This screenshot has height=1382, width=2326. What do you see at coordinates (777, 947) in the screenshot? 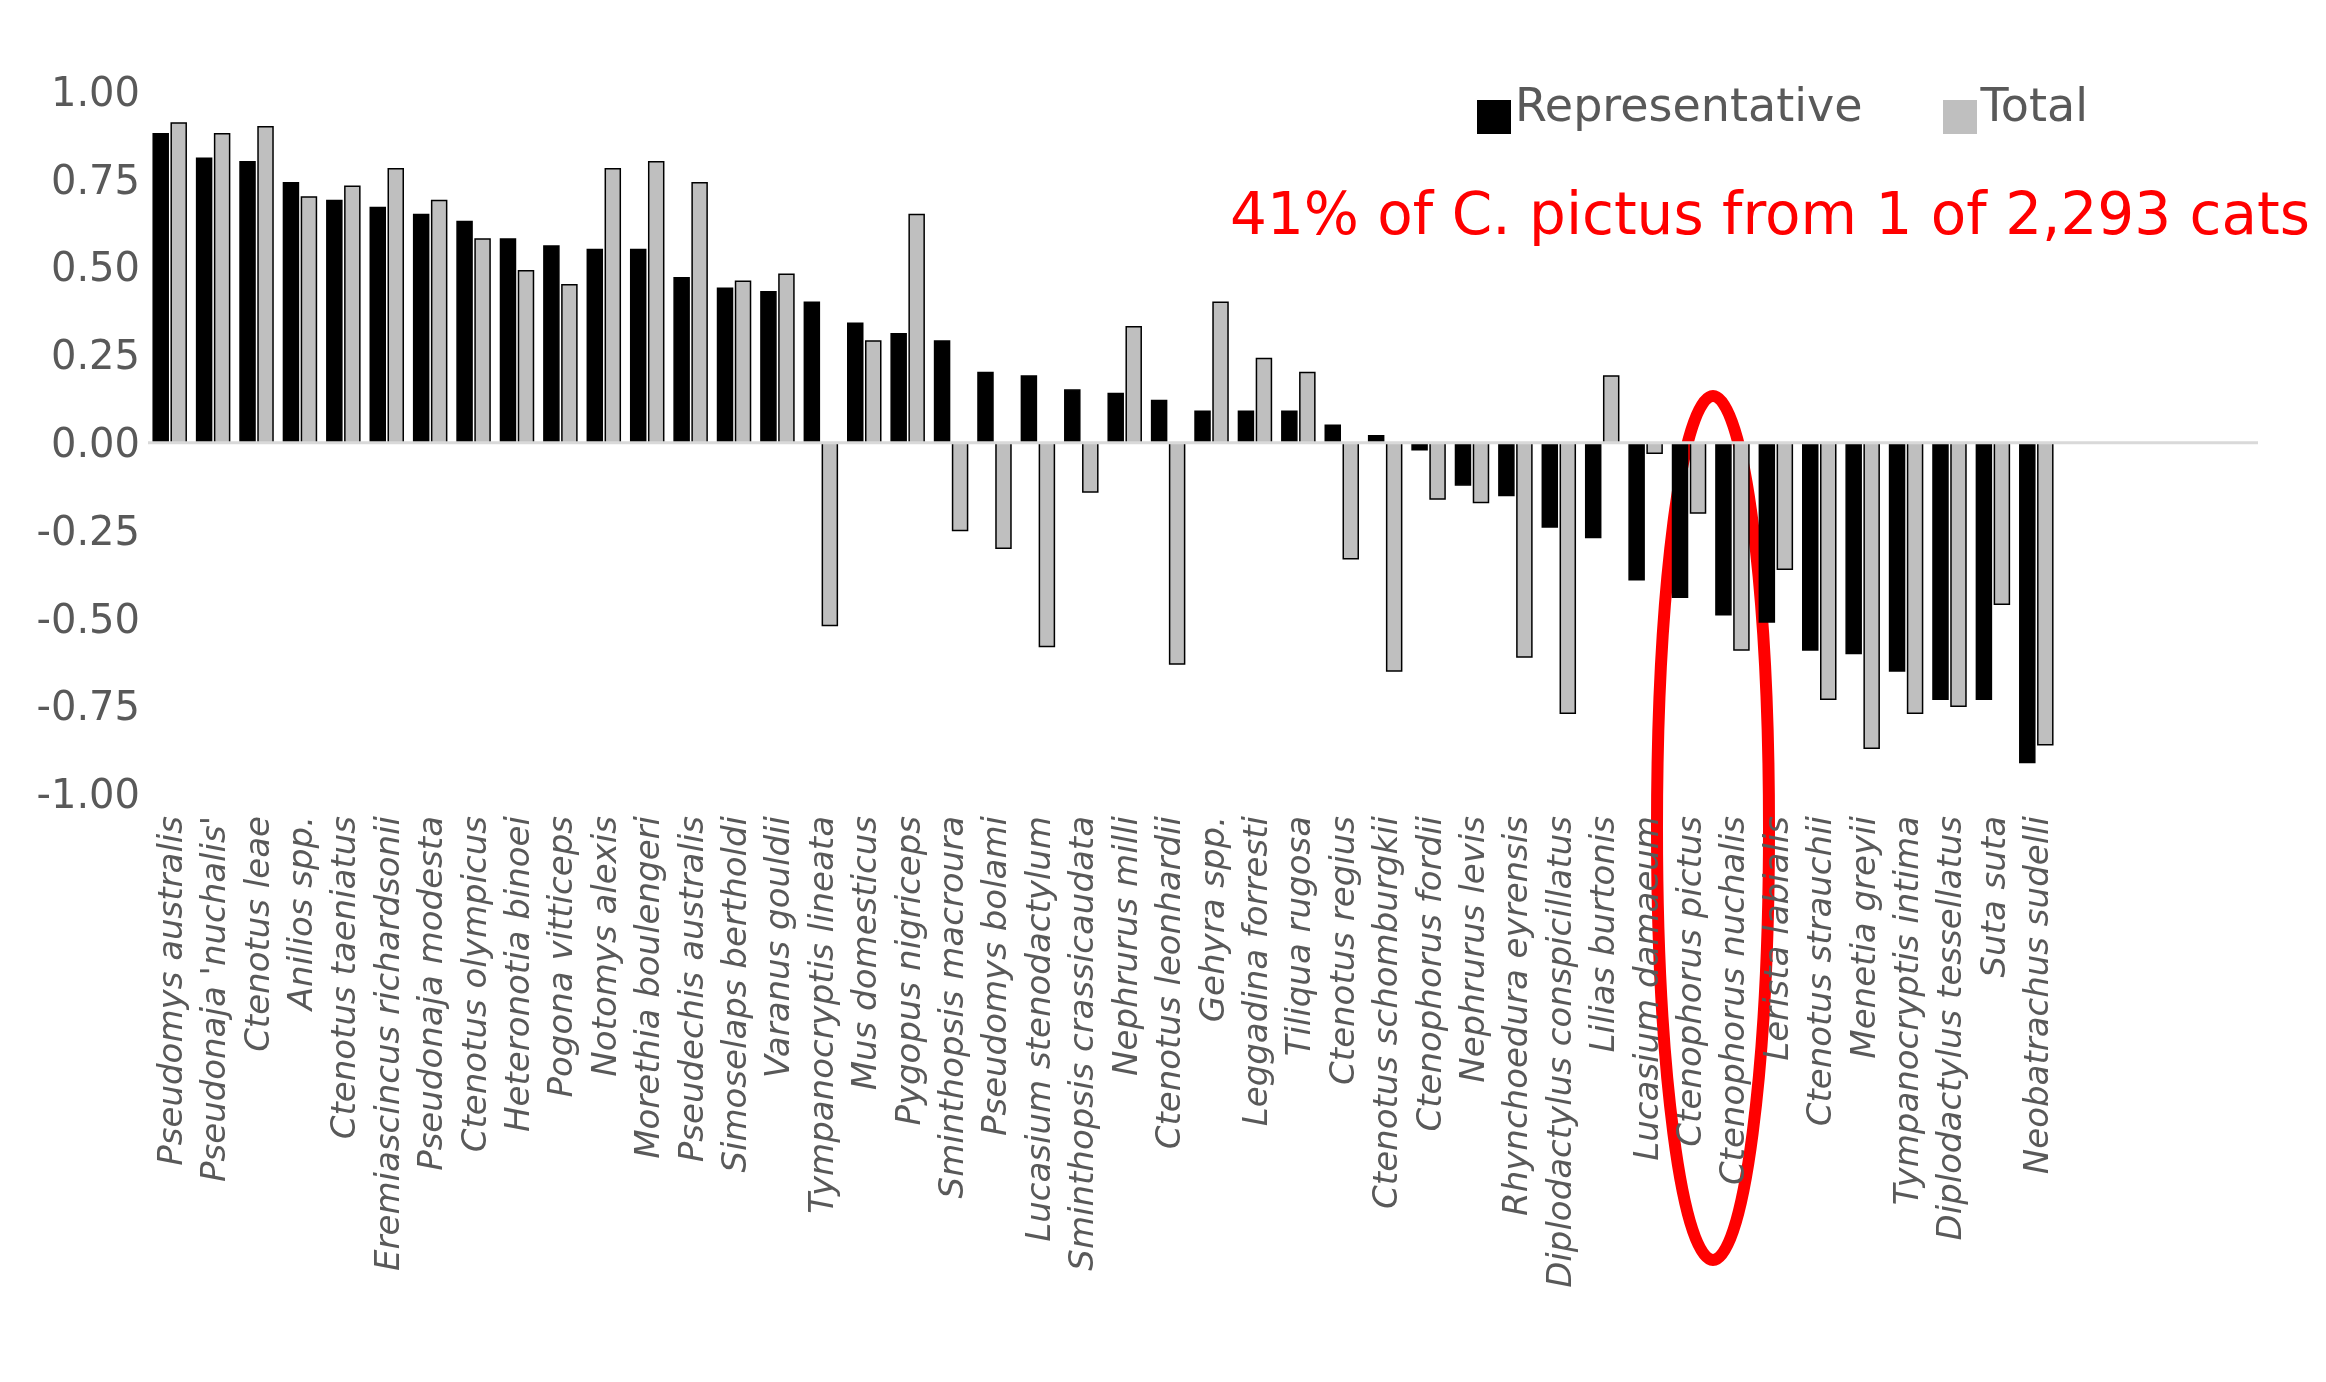
I see `x-tick-label: Varanus gouldii` at bounding box center [777, 947].